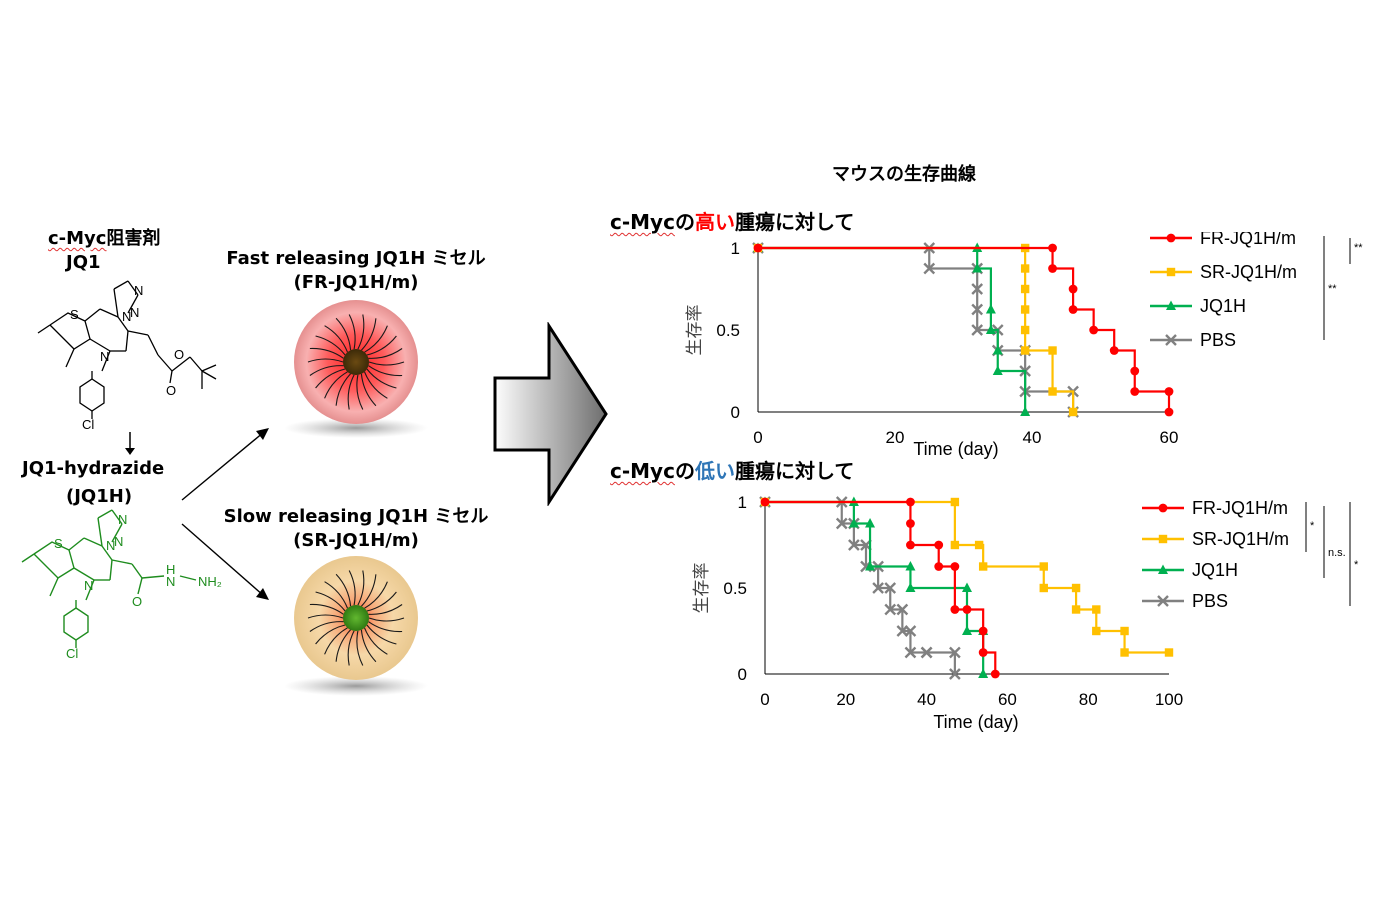 The width and height of the screenshot is (1380, 900). I want to click on slow-micelle-title: Slow releasing JQ1H ミセル, so click(356, 516).